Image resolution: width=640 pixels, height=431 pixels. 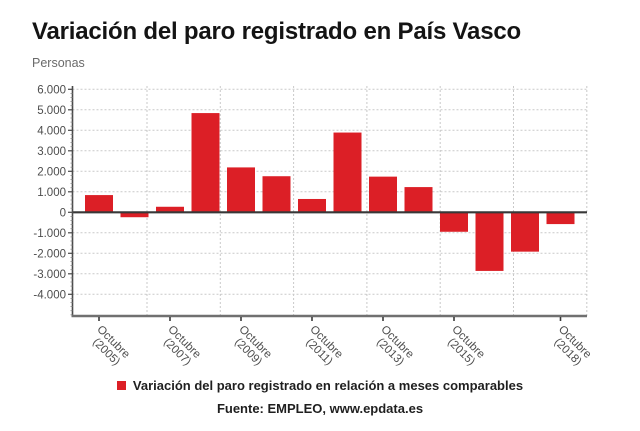 What do you see at coordinates (49, 254) in the screenshot?
I see `y-tick-label: -2.000` at bounding box center [49, 254].